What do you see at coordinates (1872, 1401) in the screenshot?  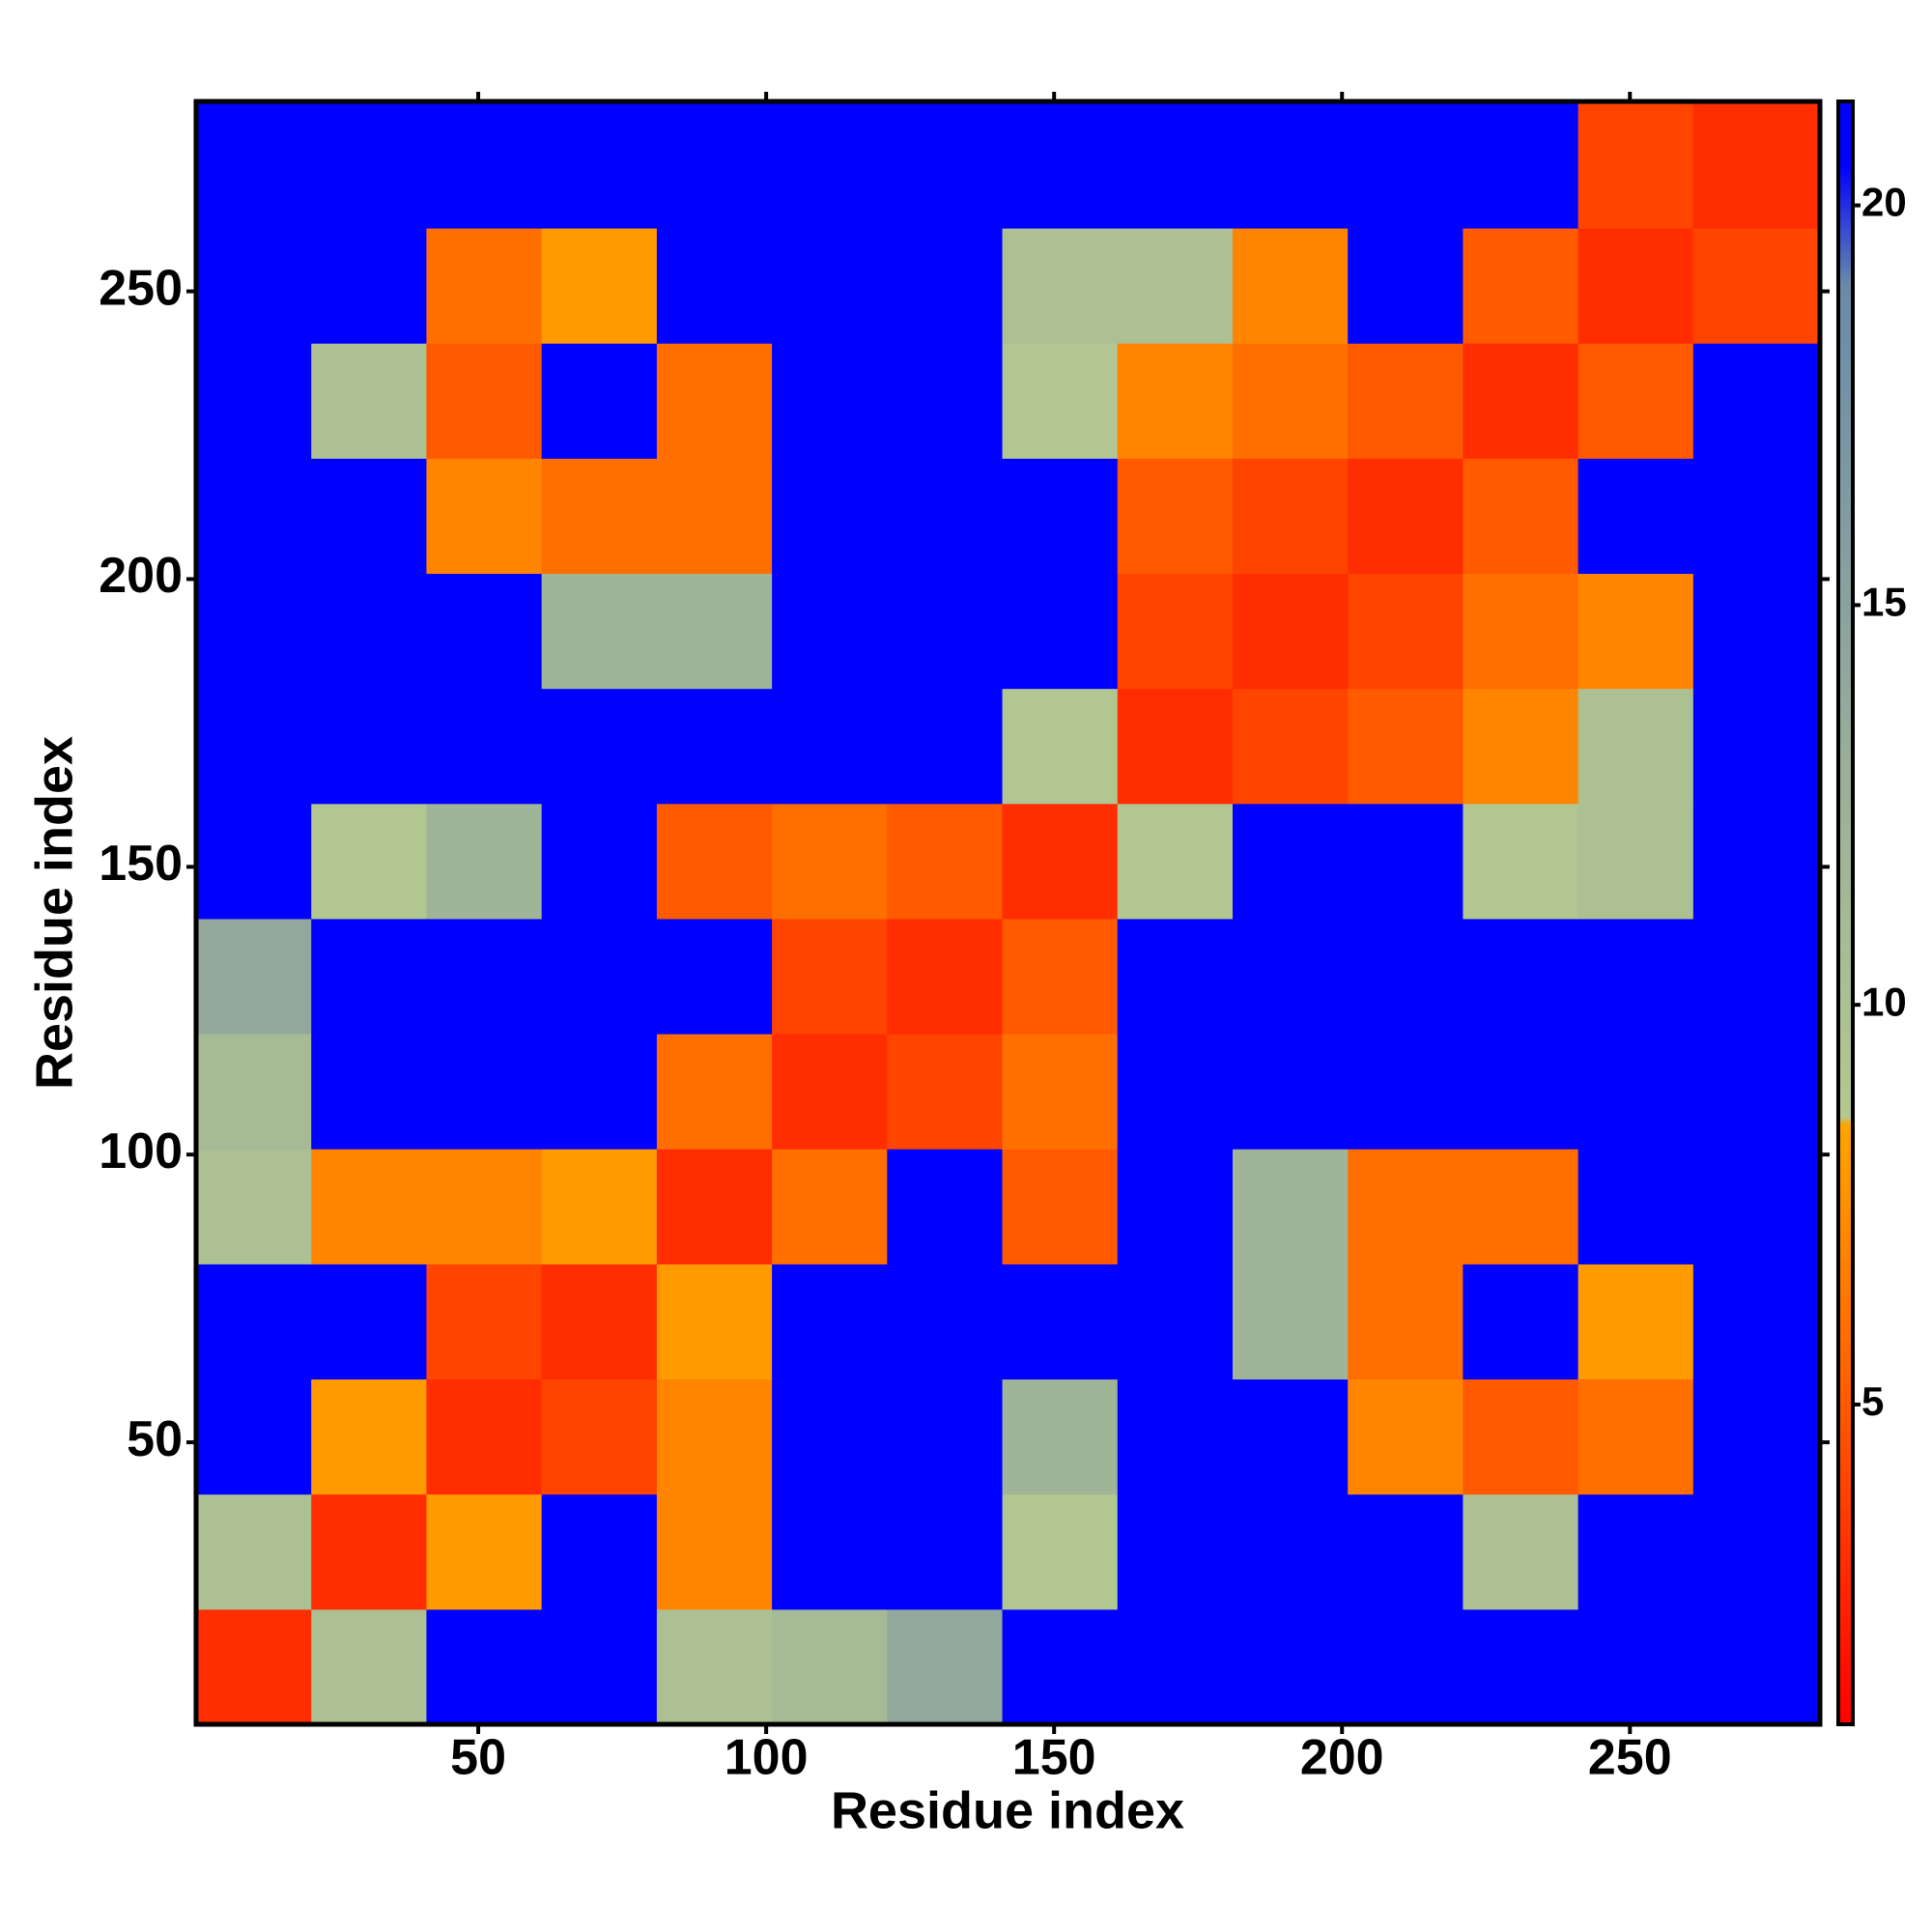 I see `colorbar-tick-label: 5` at bounding box center [1872, 1401].